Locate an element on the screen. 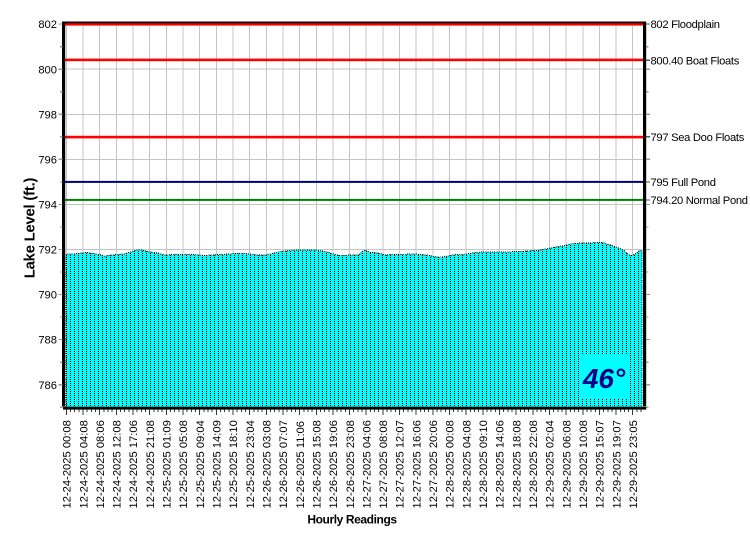 This screenshot has width=750, height=555. svg-text: 800 is located at coordinates (47, 70).